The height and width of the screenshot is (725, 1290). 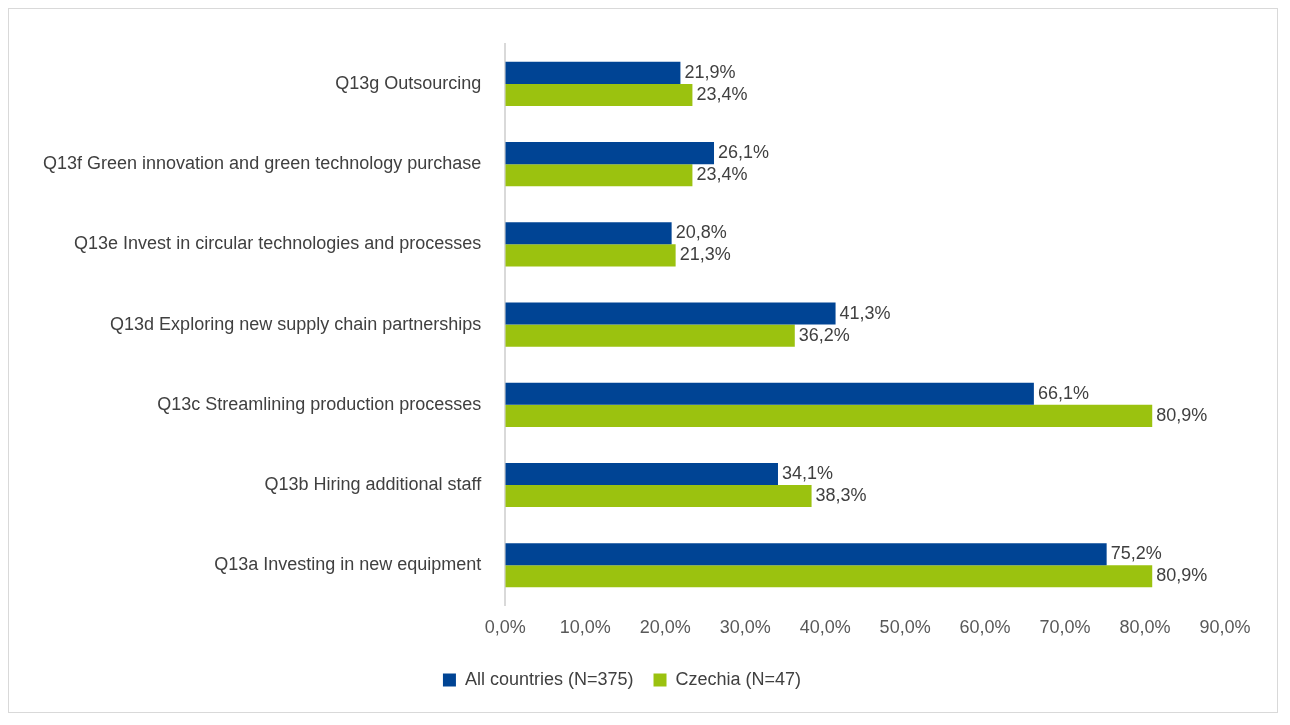 What do you see at coordinates (348, 564) in the screenshot?
I see `y-tick-label: Q13a Investing in new equipment` at bounding box center [348, 564].